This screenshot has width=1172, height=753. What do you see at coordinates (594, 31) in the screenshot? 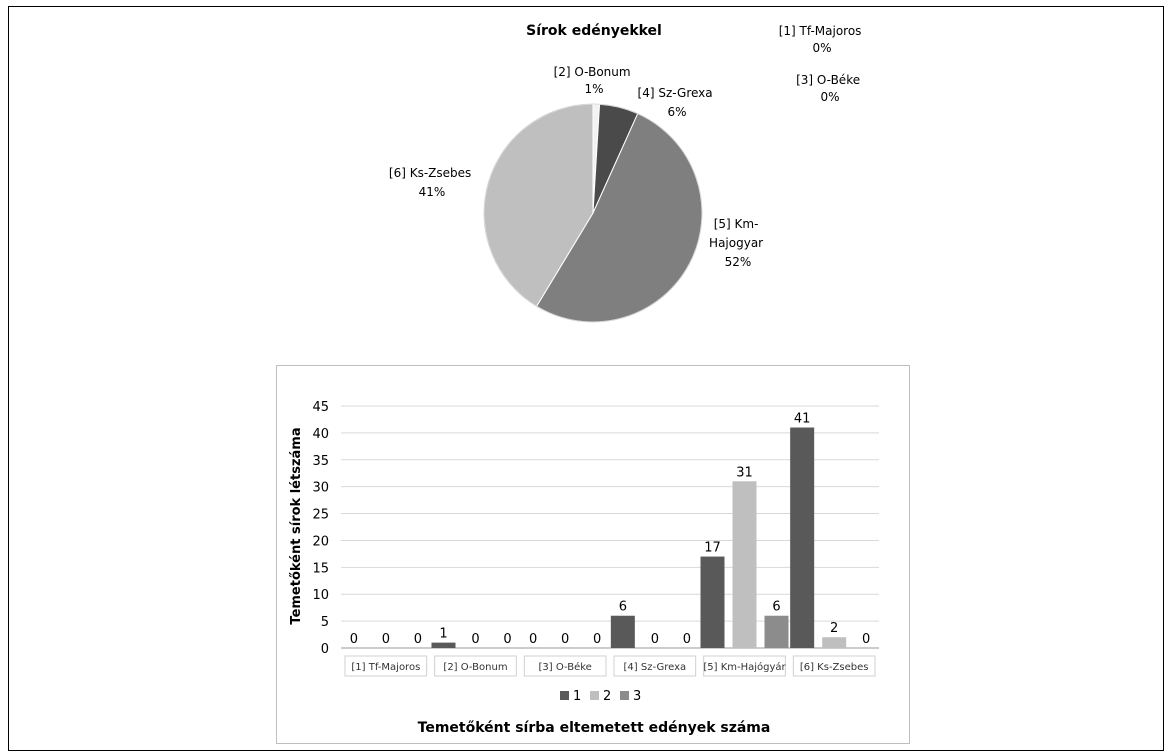
I see `pie-title: Sírok edényekkel` at bounding box center [594, 31].